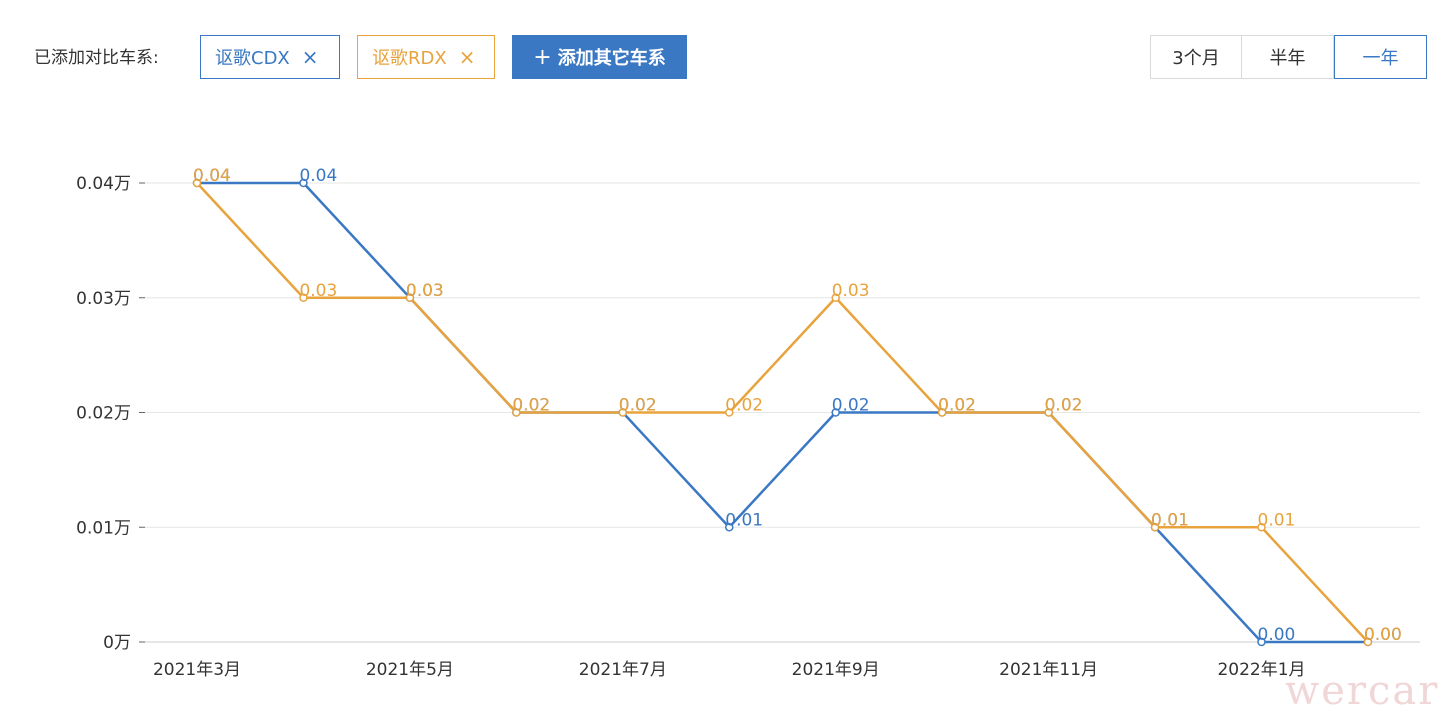 This screenshot has height=718, width=1456. What do you see at coordinates (103, 299) in the screenshot?
I see `y-tick-label: 0.03万` at bounding box center [103, 299].